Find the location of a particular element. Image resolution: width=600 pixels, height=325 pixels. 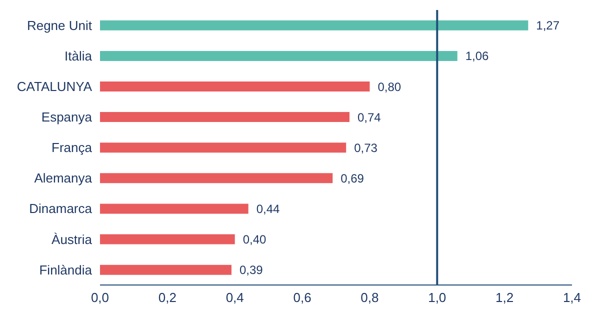

y-tick-label: Espanya is located at coordinates (67, 117).